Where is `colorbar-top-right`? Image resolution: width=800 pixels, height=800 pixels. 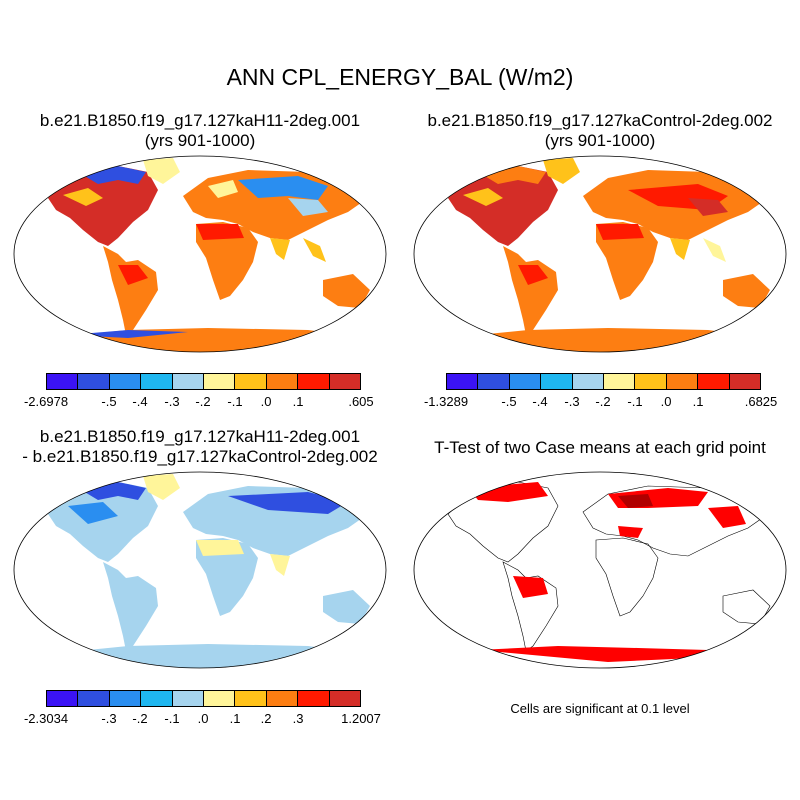 colorbar-top-right is located at coordinates (603, 381).